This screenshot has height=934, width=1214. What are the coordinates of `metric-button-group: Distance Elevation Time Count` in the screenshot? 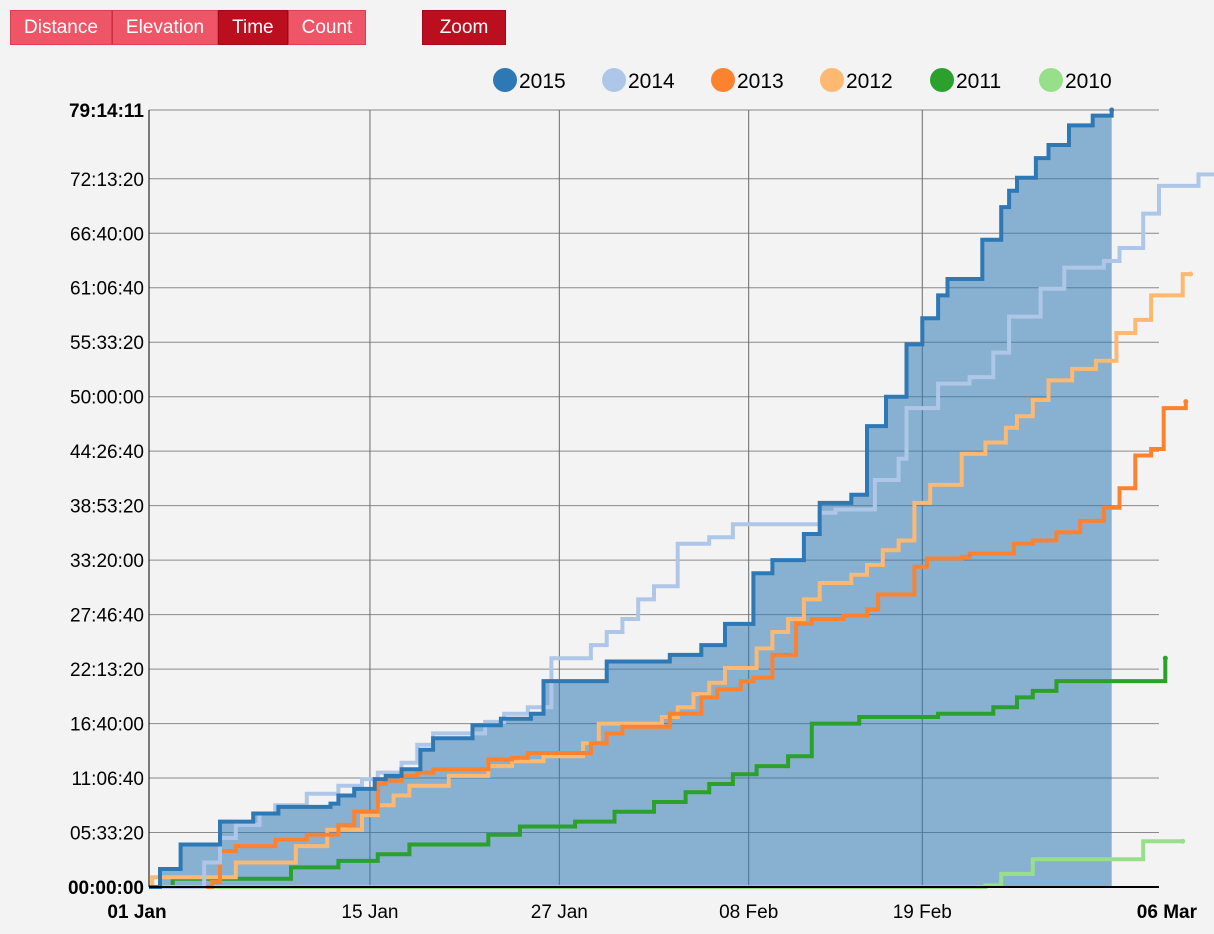 It's located at (188, 27).